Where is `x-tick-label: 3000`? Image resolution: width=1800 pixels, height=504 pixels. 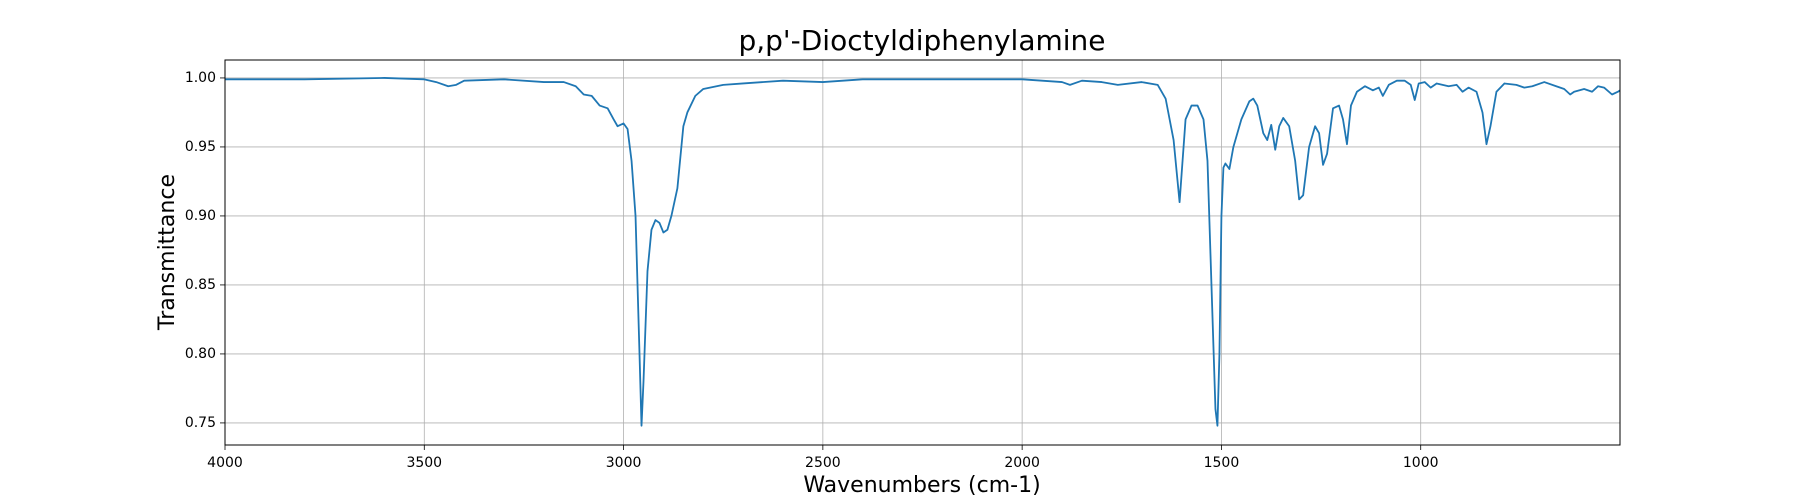
x-tick-label: 3000 is located at coordinates (624, 463).